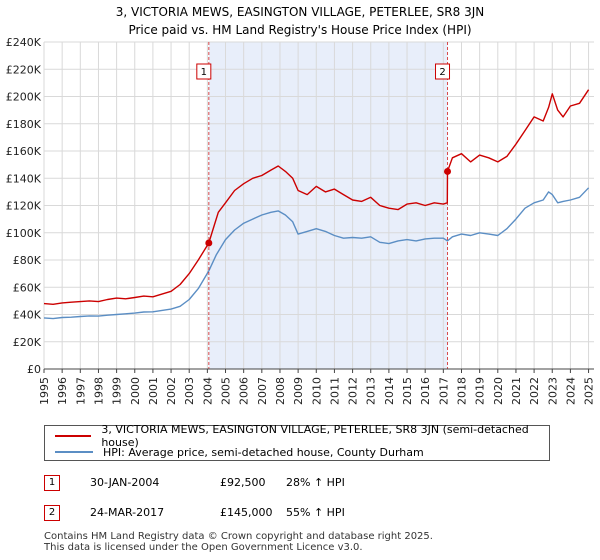 Image resolution: width=600 pixels, height=560 pixels. What do you see at coordinates (27, 287) in the screenshot?
I see `y-tick-label: £60K` at bounding box center [27, 287].